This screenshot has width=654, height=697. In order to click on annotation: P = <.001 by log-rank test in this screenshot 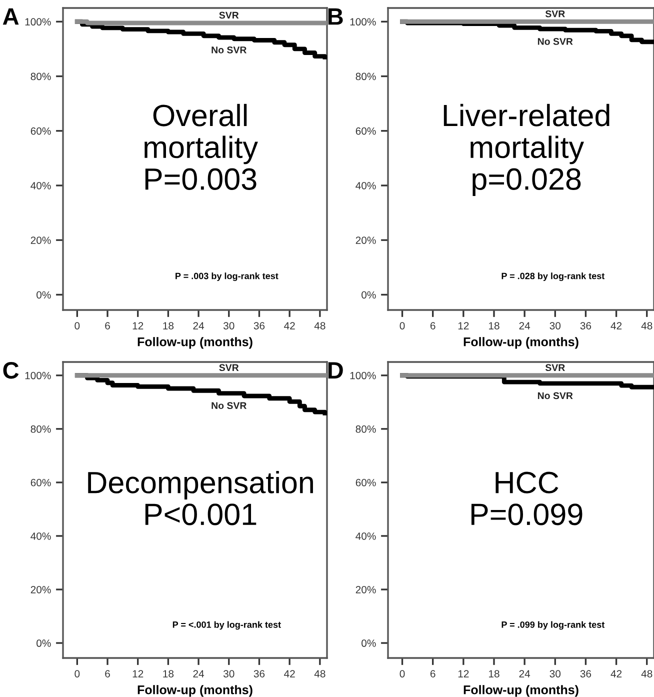, I will do `click(226, 625)`.